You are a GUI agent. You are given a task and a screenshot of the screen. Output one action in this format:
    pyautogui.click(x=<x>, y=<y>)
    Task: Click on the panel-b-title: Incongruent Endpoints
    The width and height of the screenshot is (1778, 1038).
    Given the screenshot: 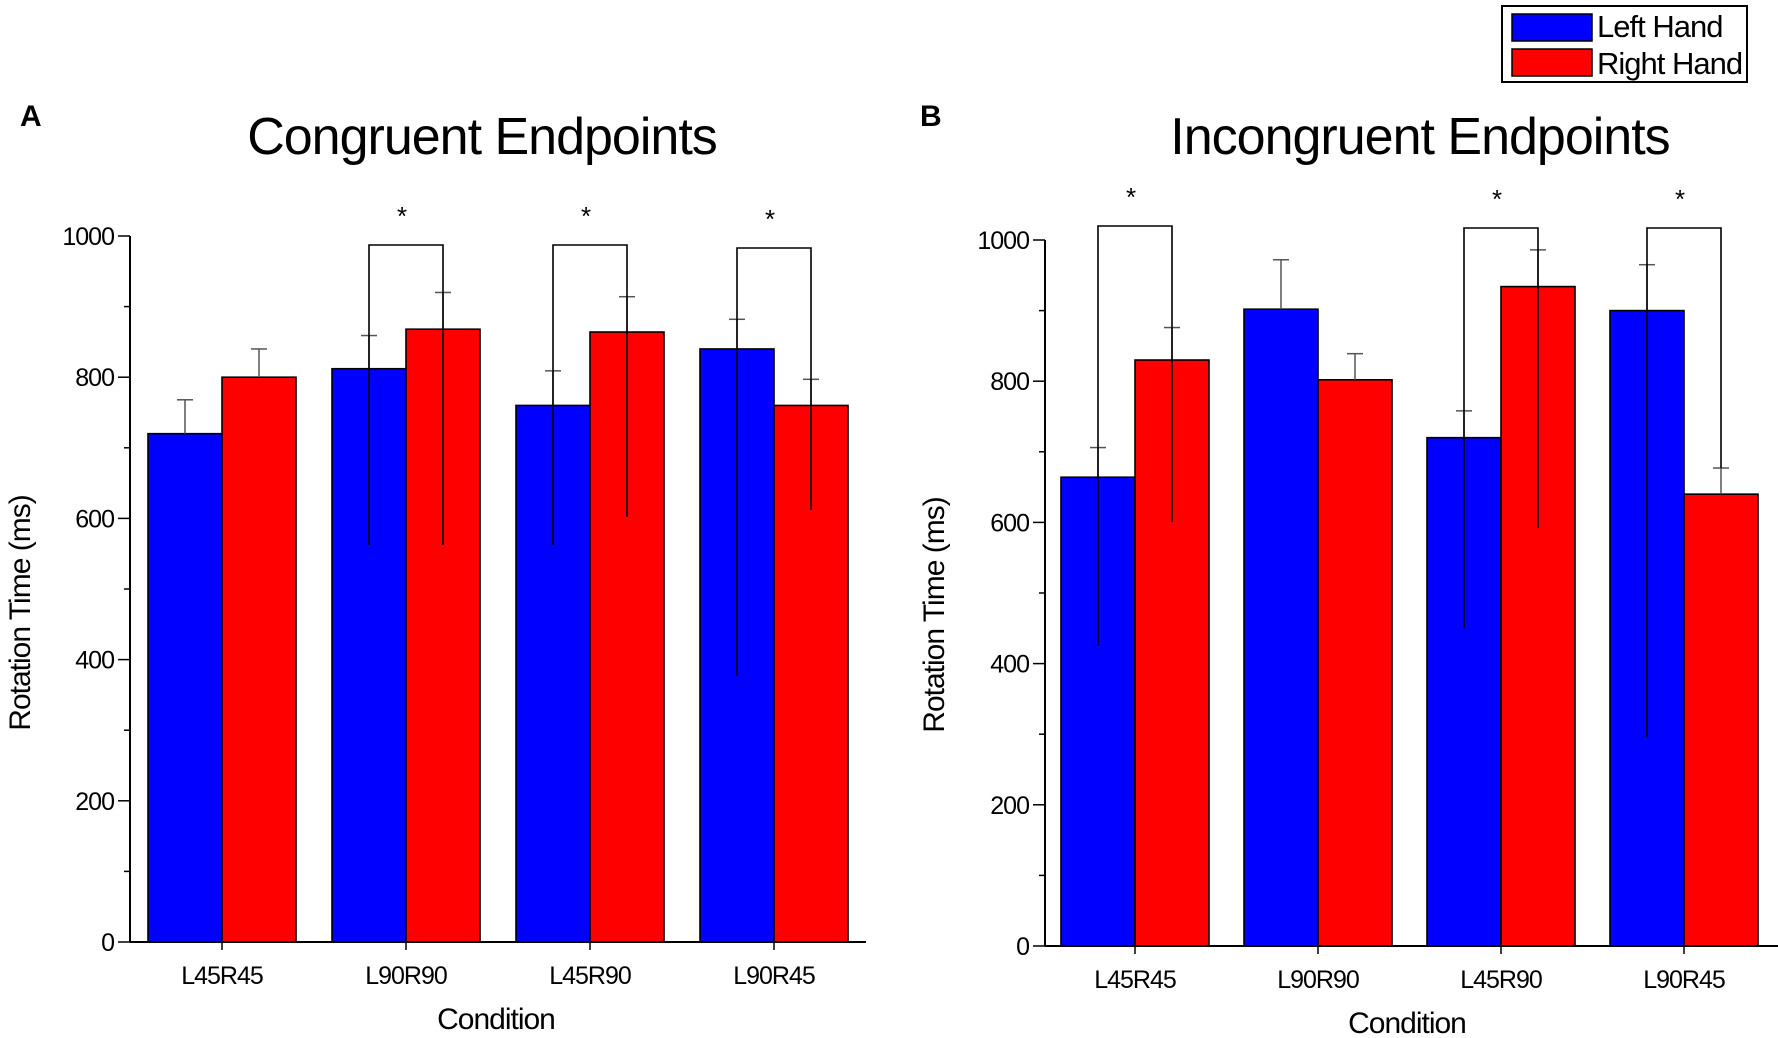 What is the action you would take?
    pyautogui.click(x=1419, y=137)
    